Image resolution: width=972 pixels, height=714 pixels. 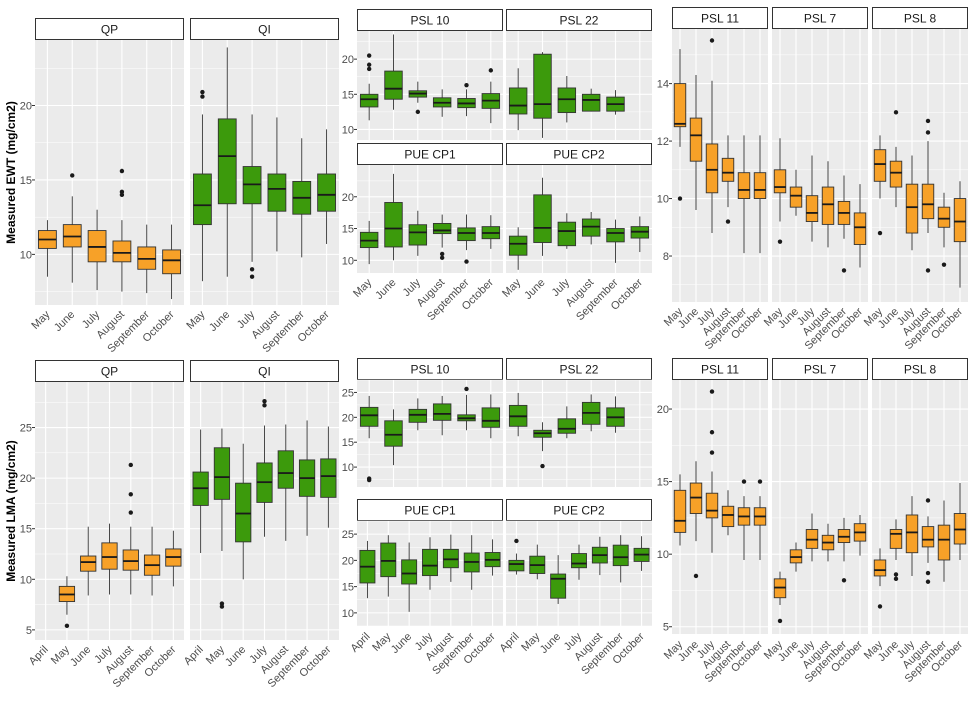 What do you see at coordinates (26, 429) in the screenshot?
I see `y-tick-label: 25` at bounding box center [26, 429].